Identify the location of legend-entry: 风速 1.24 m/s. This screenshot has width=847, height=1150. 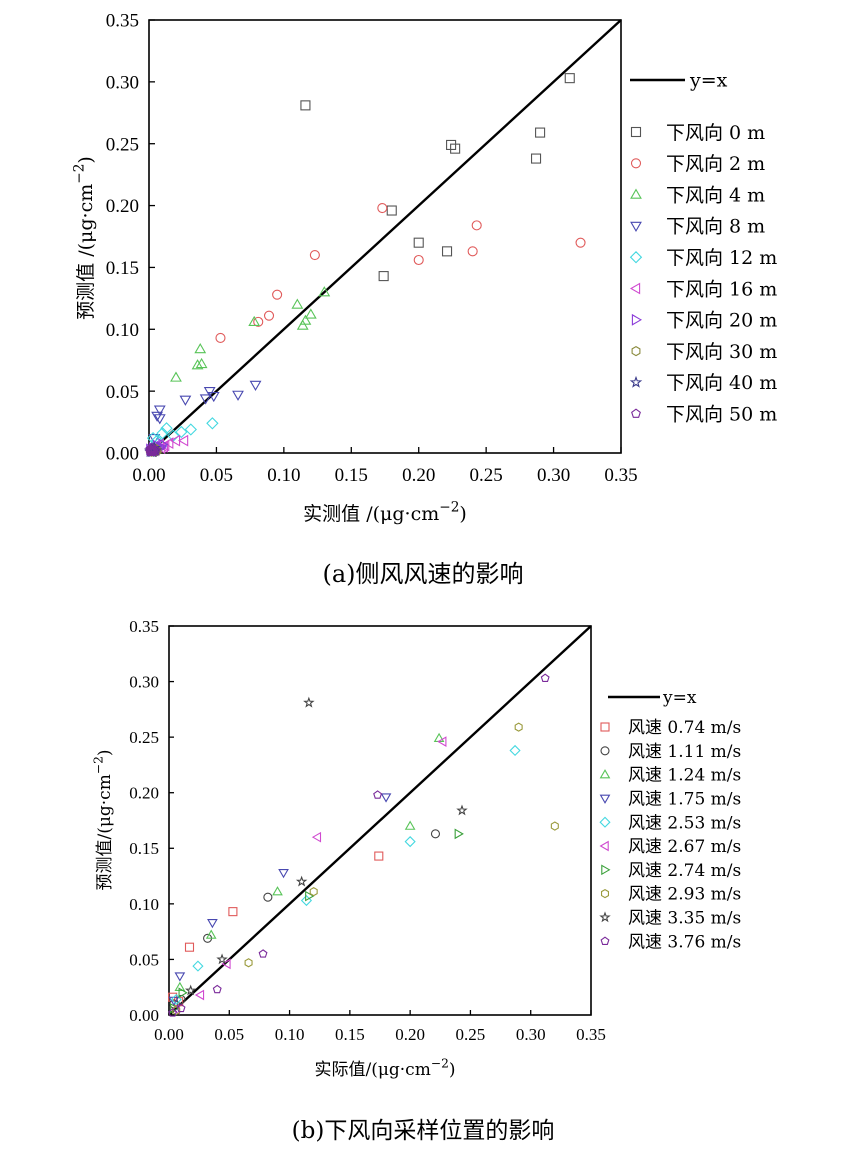
(684, 776).